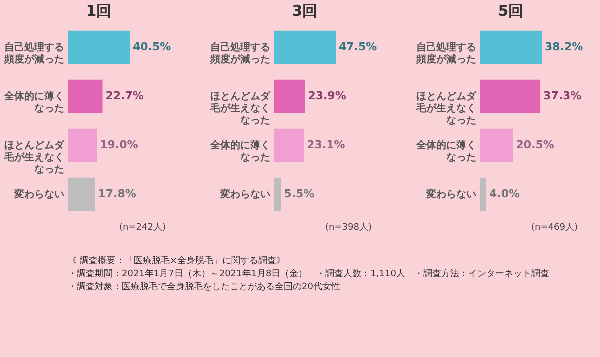 The image size is (600, 357). Describe the element at coordinates (504, 194) in the screenshot. I see `data-label: 4.0%` at that location.